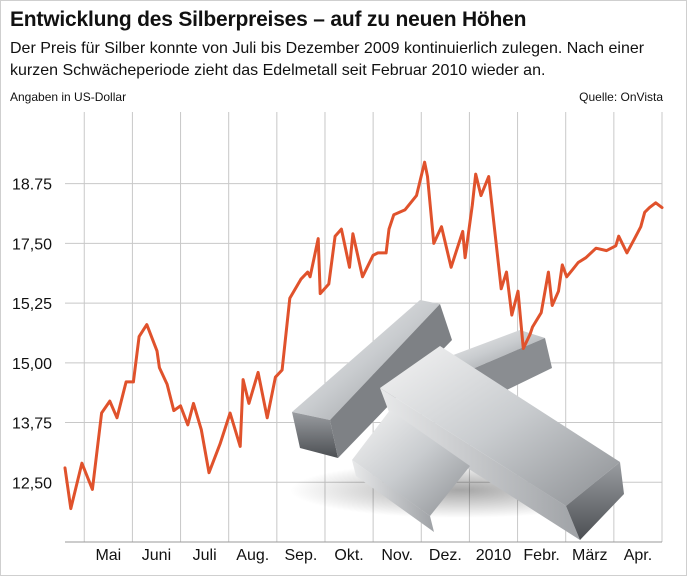 The width and height of the screenshot is (687, 576). I want to click on y-tick-label: 18.75, so click(32, 185).